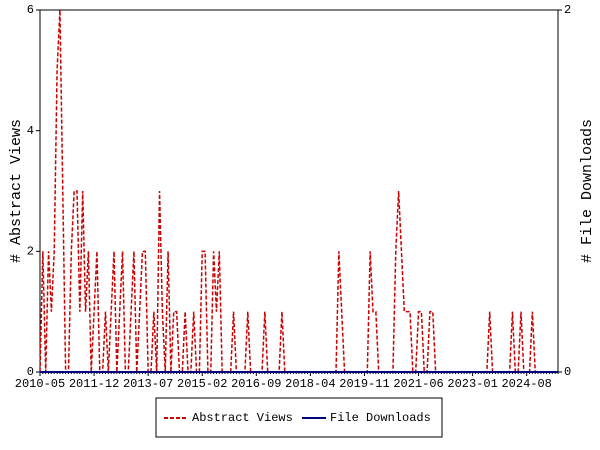 This screenshot has height=450, width=600. Describe the element at coordinates (567, 10) in the screenshot. I see `y2-tick-label: 2` at that location.